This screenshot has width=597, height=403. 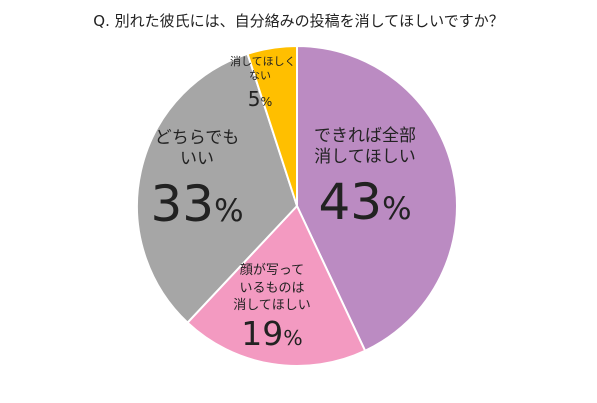 I want to click on slice-name-line: いい, so click(x=197, y=159).